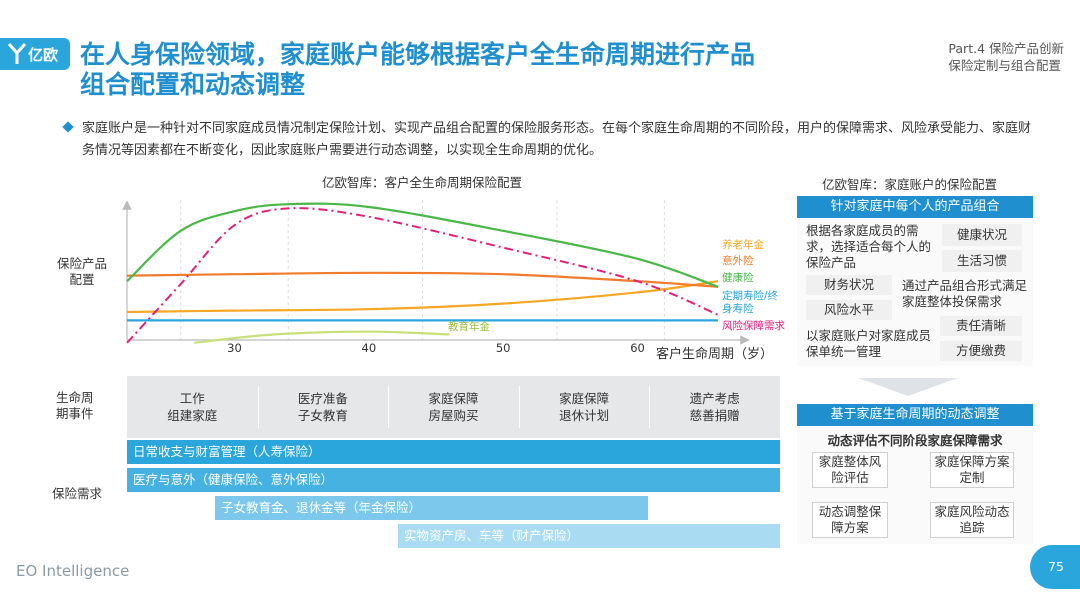  What do you see at coordinates (869, 343) in the screenshot?
I see `text-c: 以家庭账户对家庭成员保单统一管理` at bounding box center [869, 343].